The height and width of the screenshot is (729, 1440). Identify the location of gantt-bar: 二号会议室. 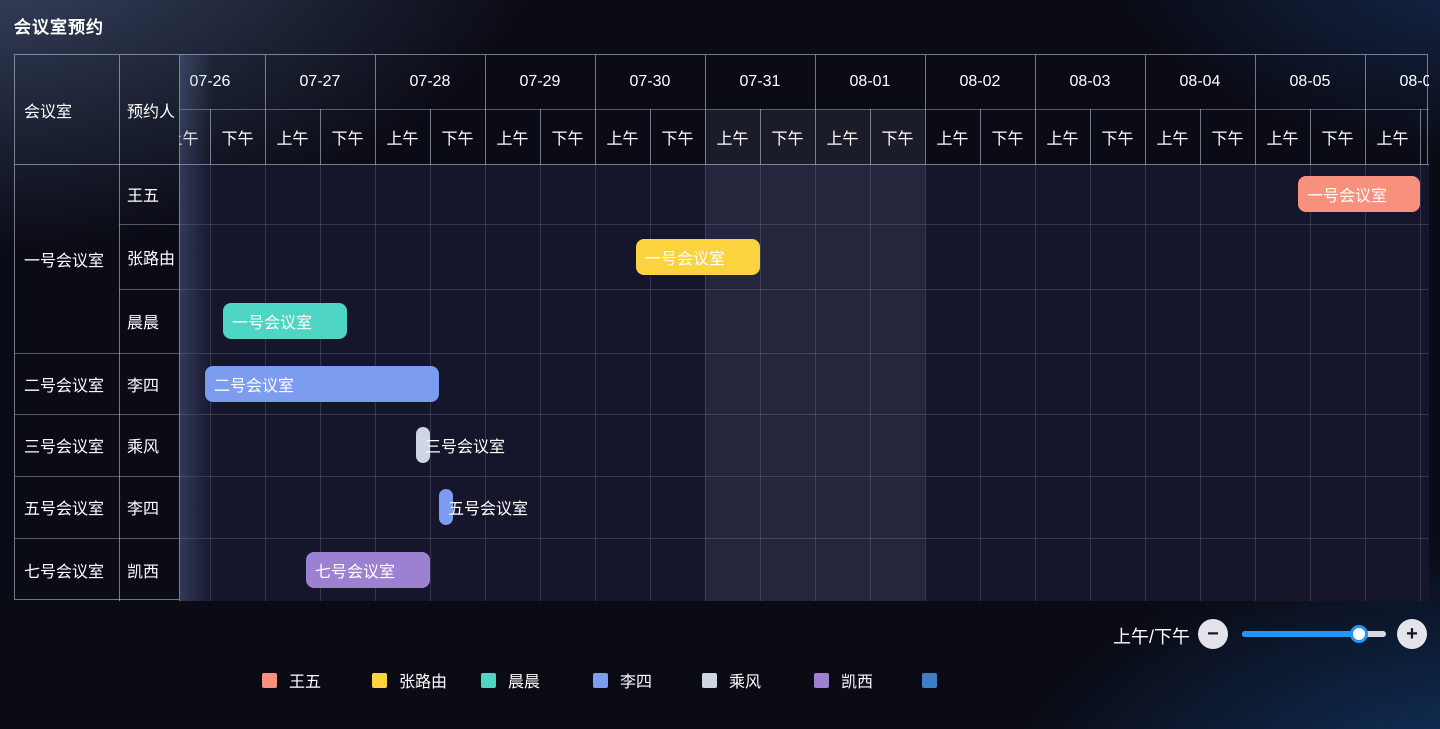
(322, 384).